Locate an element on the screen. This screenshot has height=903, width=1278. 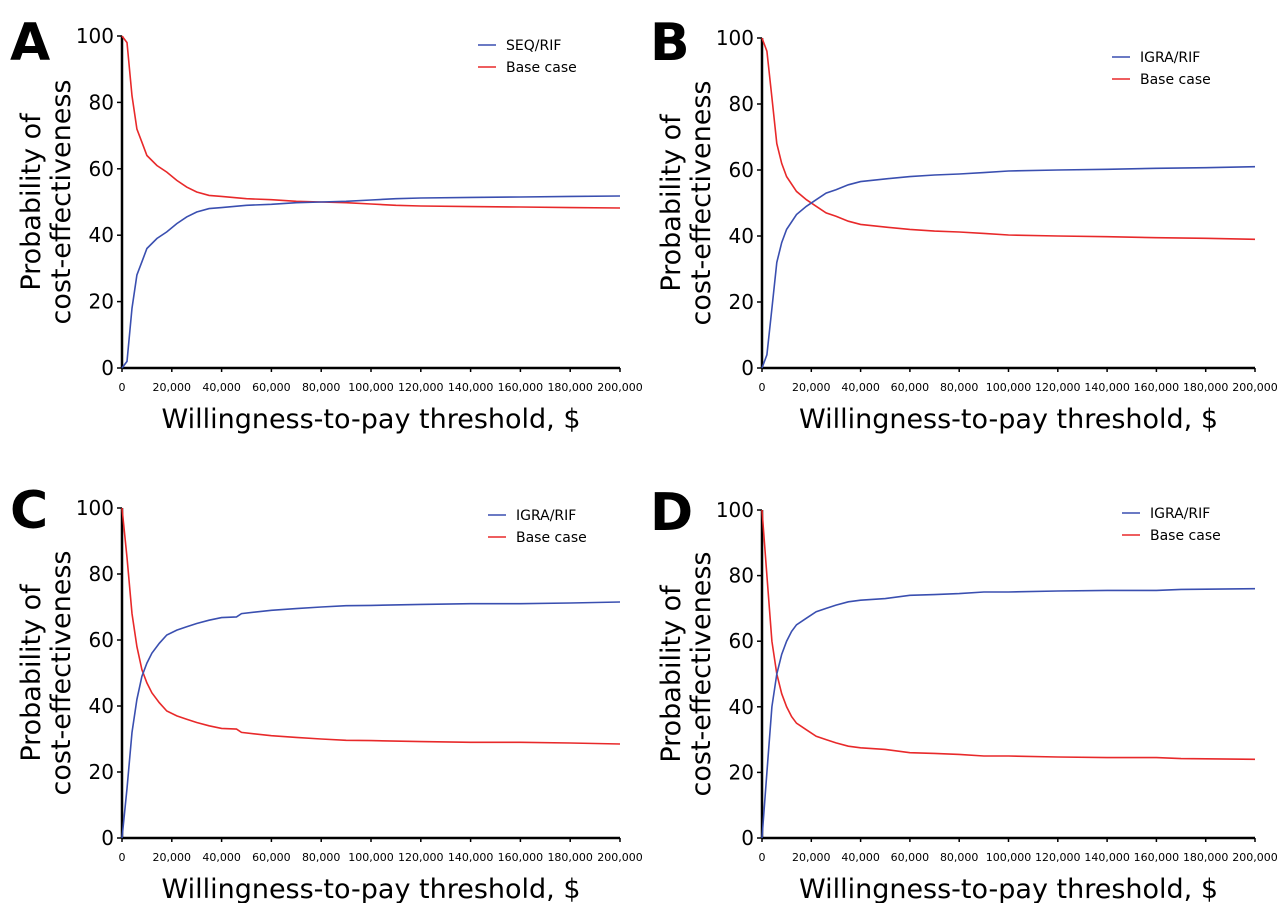
series-line-seq-rif is located at coordinates (371, 282).